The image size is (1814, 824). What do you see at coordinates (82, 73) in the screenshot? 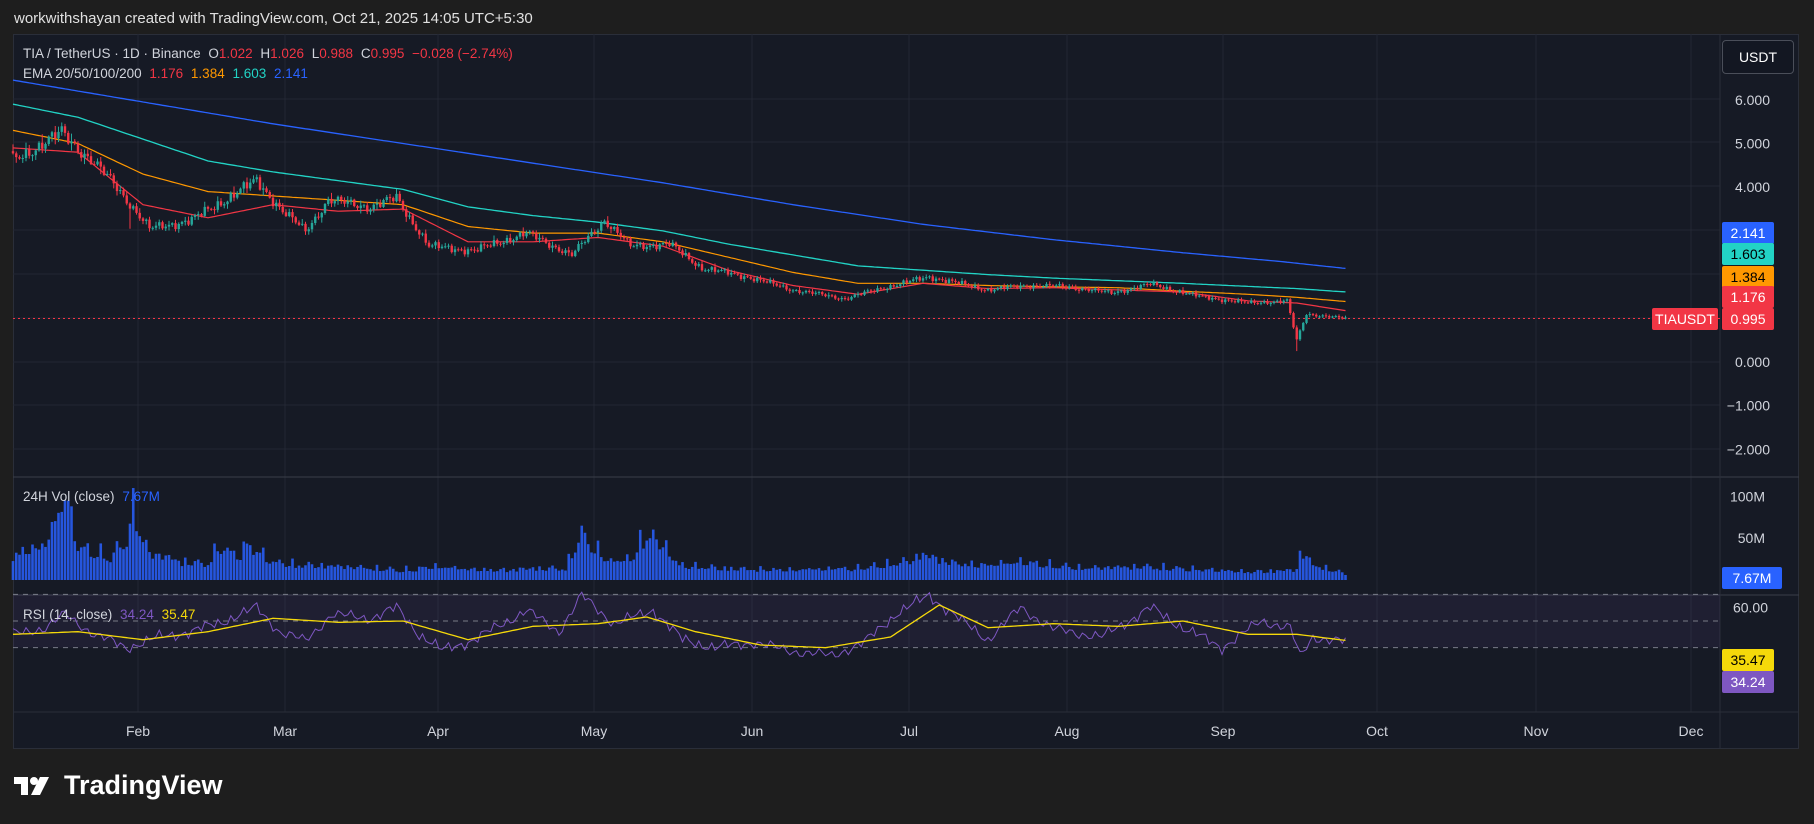
I see `ema-label: EMA 20/50/100/200` at bounding box center [82, 73].